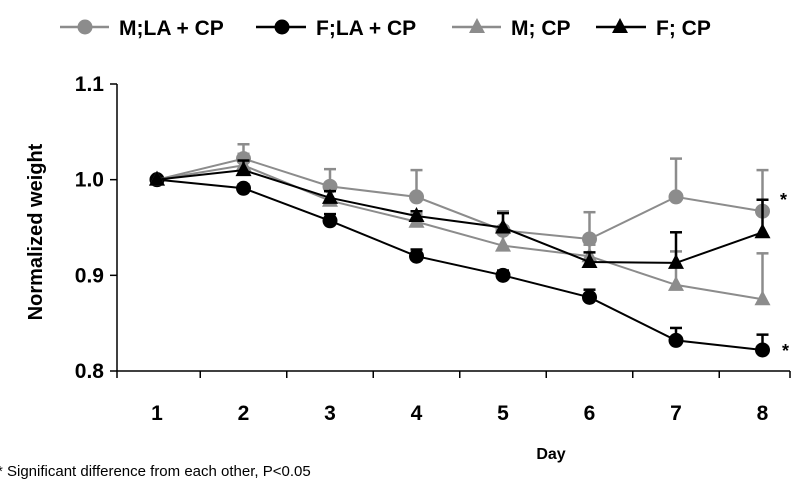 Image resolution: width=795 pixels, height=483 pixels. What do you see at coordinates (783, 200) in the screenshot?
I see `significance-star-upper: *` at bounding box center [783, 200].